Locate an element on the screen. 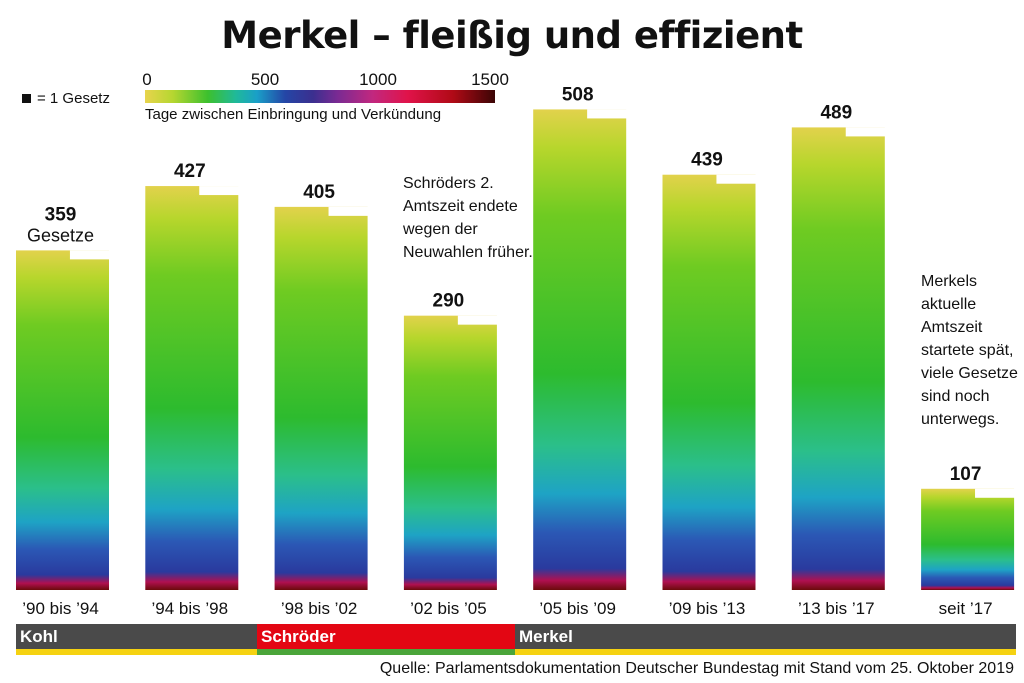  category-label: ’09 bis ’13 is located at coordinates (707, 608).